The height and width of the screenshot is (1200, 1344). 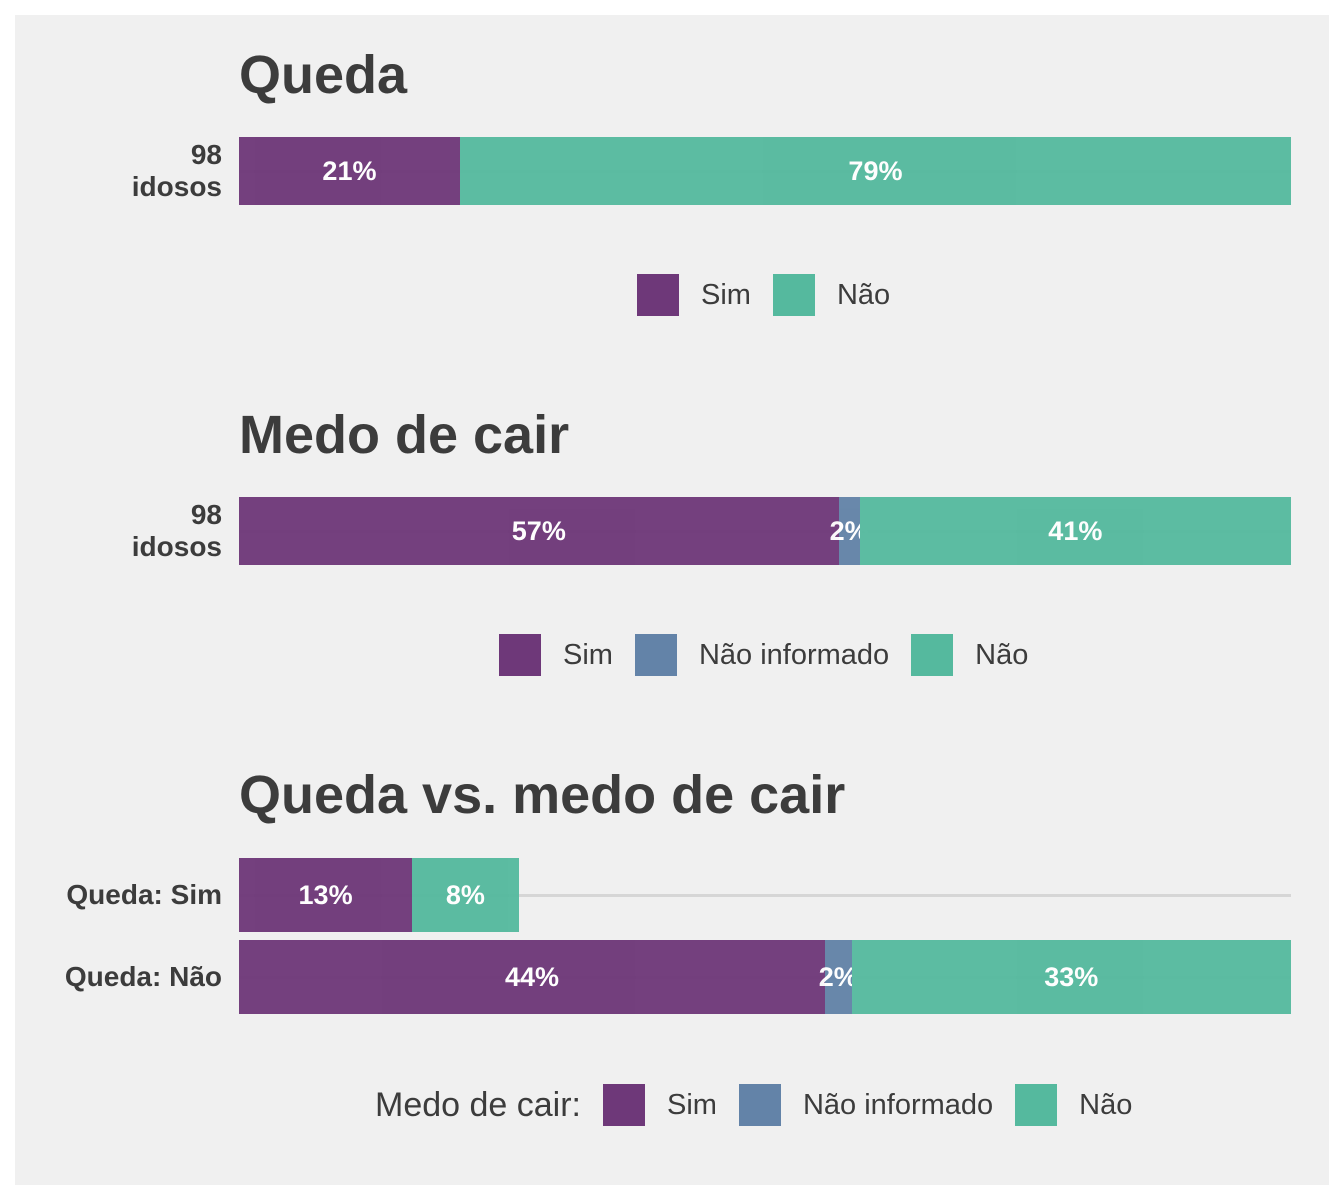 I want to click on chart-title: Medo de cair, so click(x=404, y=435).